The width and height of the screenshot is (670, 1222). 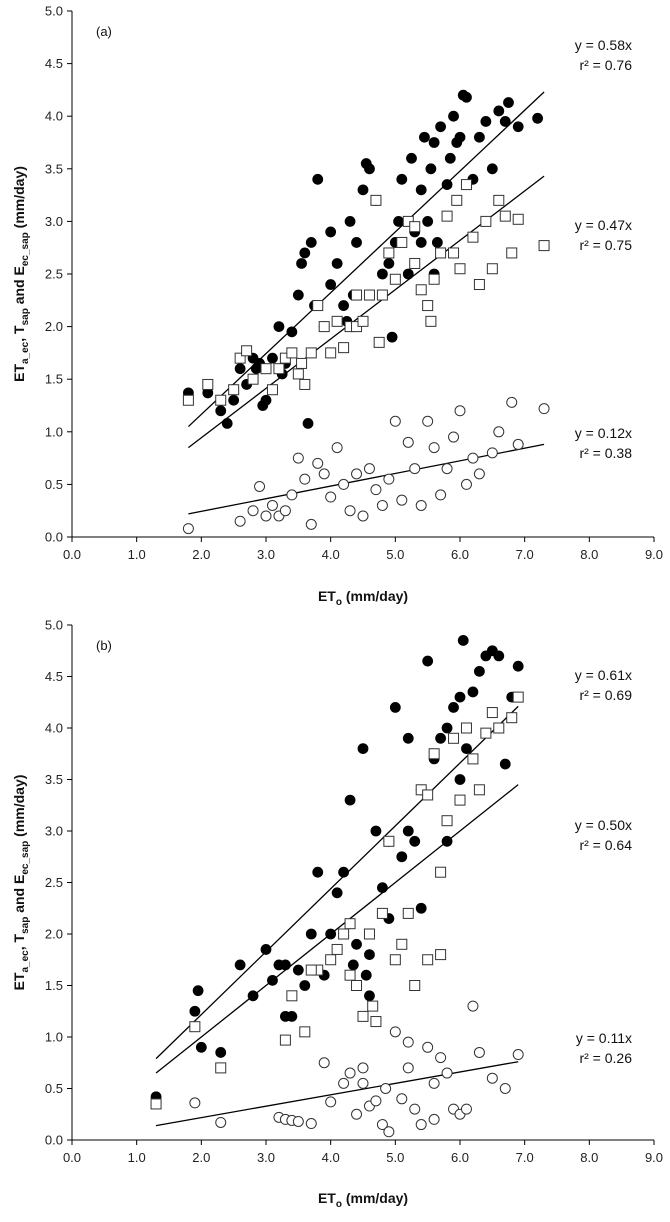 I want to click on panel-label: (a), so click(x=104, y=31).